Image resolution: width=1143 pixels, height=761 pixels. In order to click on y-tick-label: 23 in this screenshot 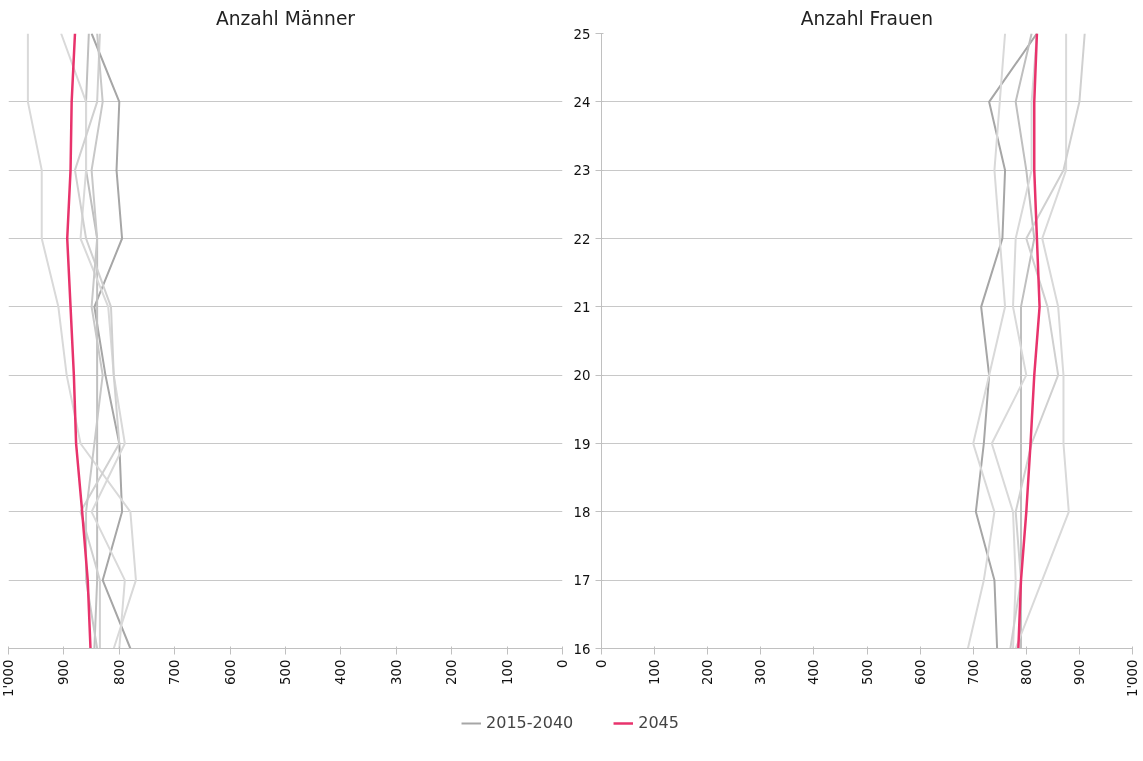, I will do `click(582, 171)`.